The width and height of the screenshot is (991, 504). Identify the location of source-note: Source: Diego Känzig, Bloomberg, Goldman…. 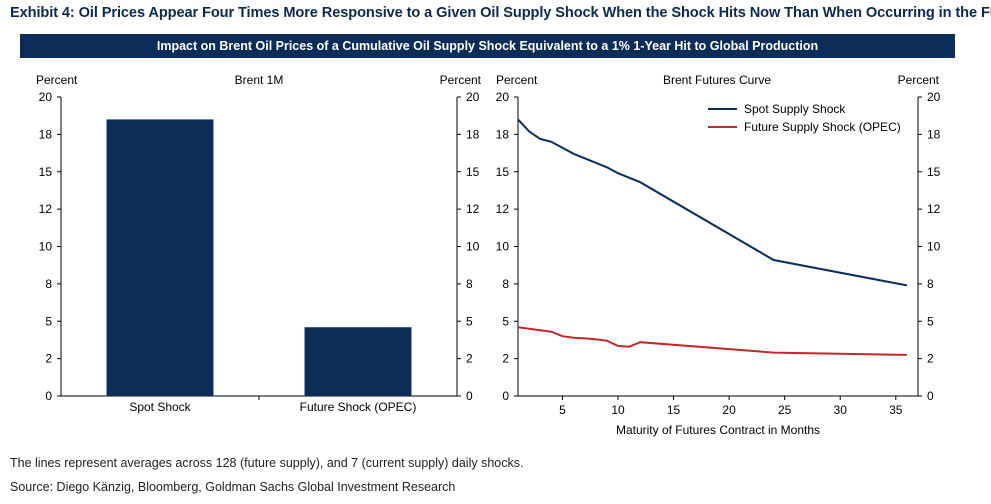
(233, 487).